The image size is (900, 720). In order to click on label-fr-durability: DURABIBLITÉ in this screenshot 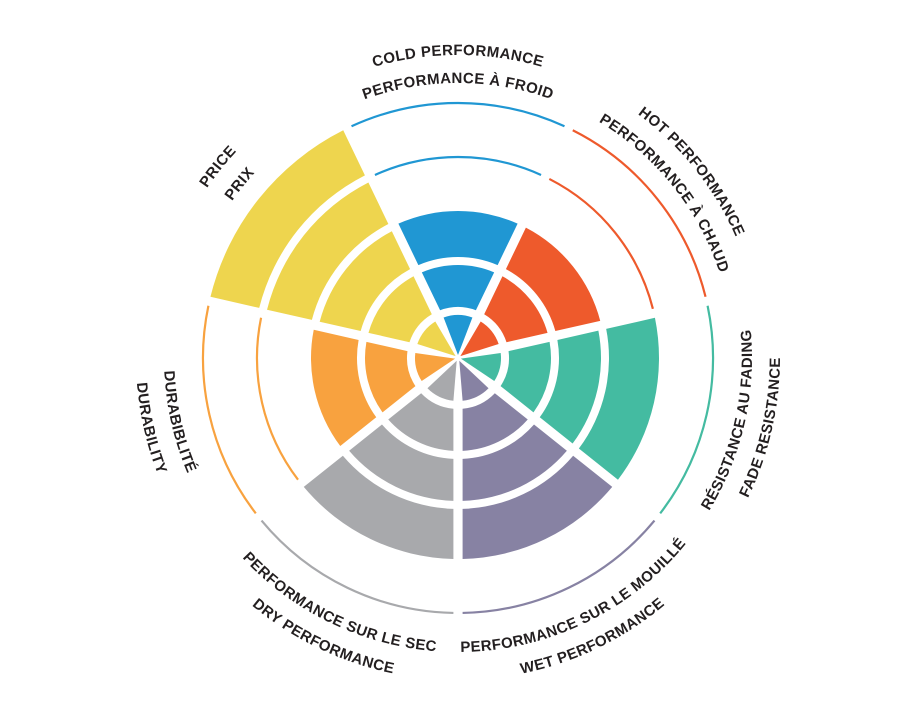, I will do `click(180, 422)`.